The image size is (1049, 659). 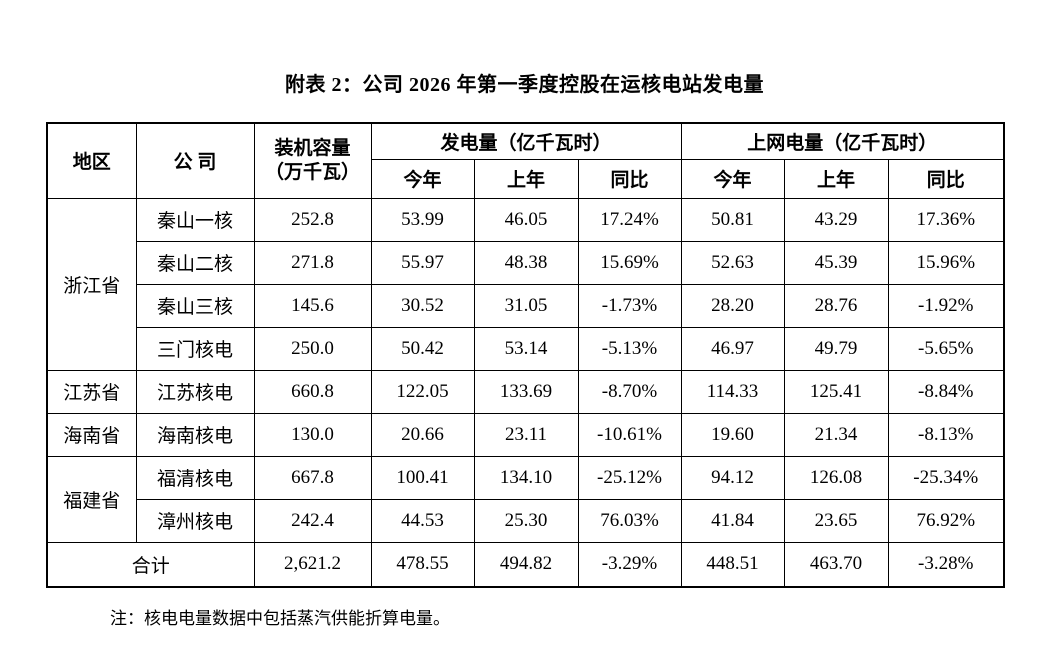 What do you see at coordinates (732, 178) in the screenshot?
I see `col-header-grid-this-year: 今年` at bounding box center [732, 178].